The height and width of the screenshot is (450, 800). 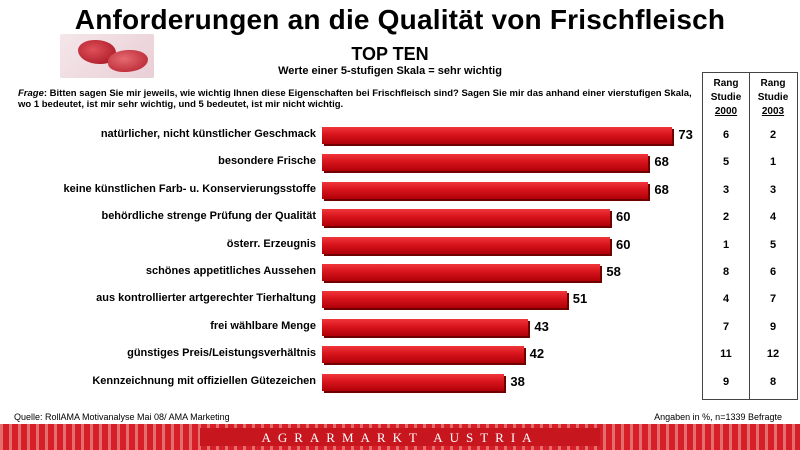 I want to click on rank-header-2000: Rang Studie 2000, so click(x=726, y=98).